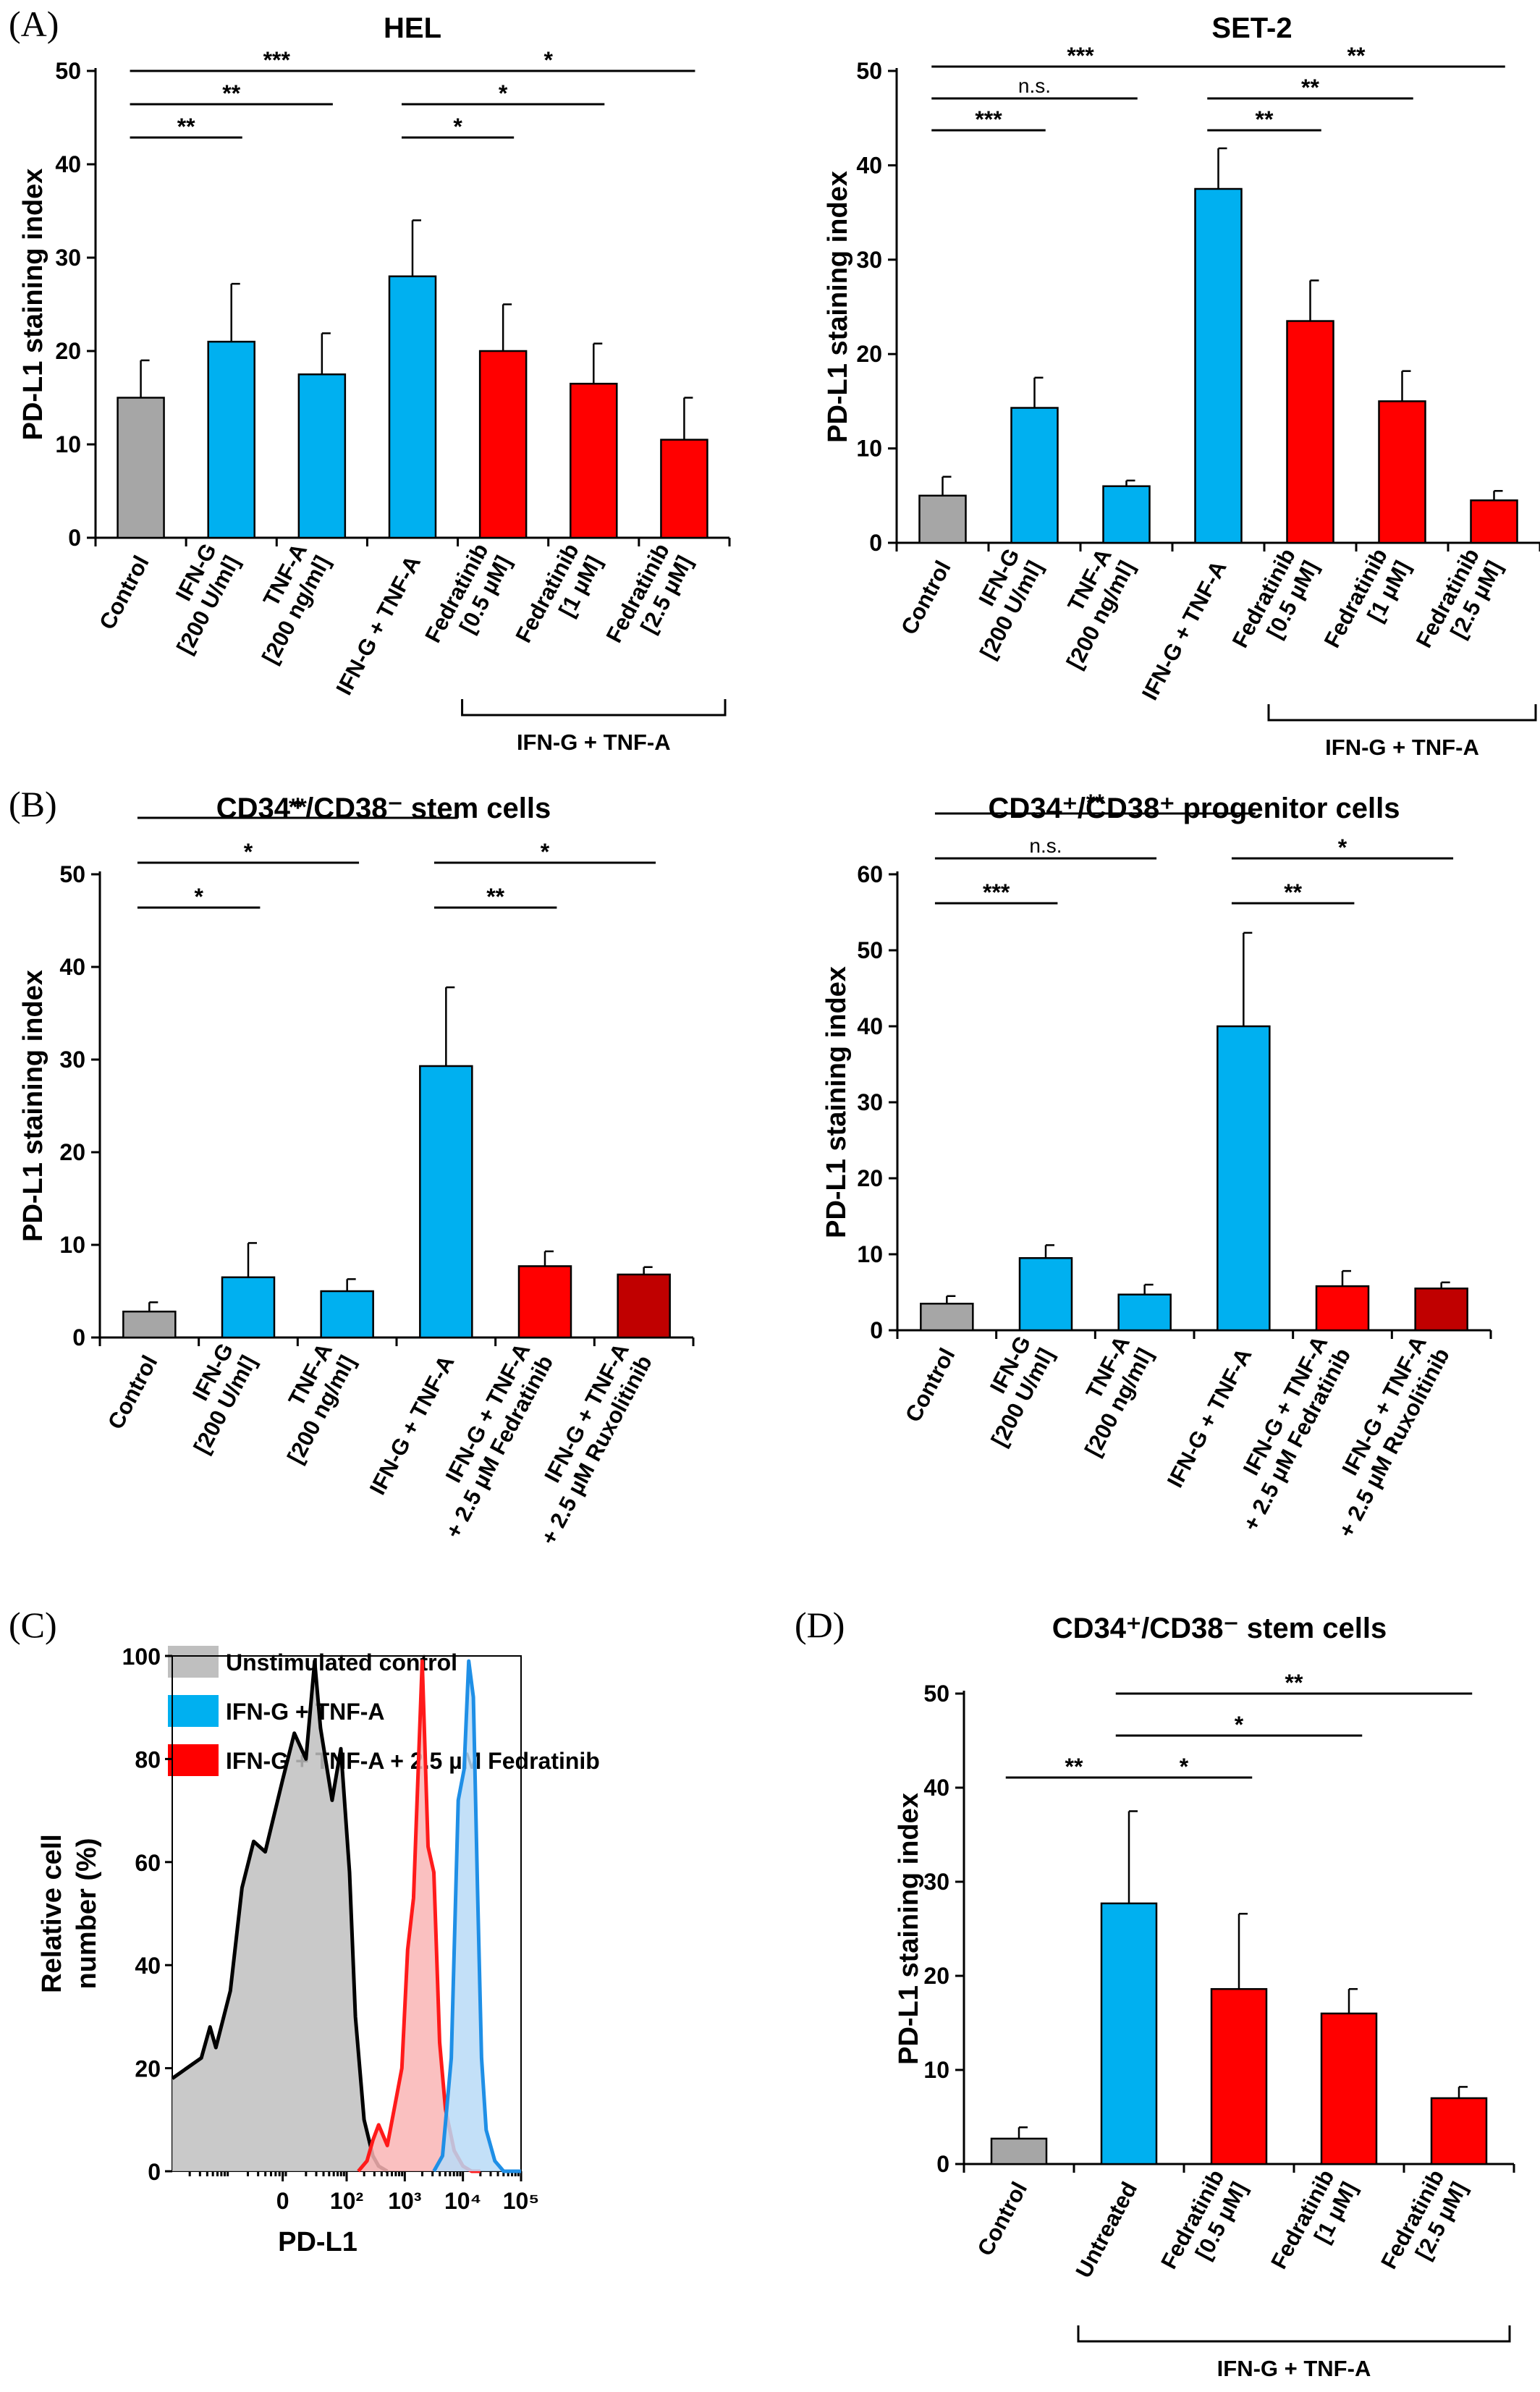  What do you see at coordinates (87, 1914) in the screenshot?
I see `y-axis-label: number (%)` at bounding box center [87, 1914].